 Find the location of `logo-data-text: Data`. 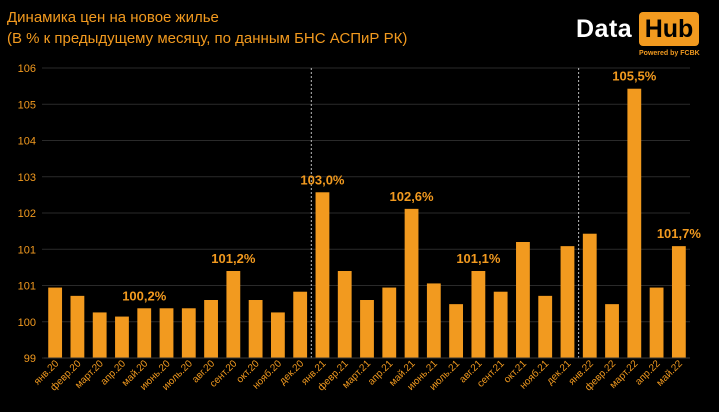

logo-data-text: Data is located at coordinates (604, 29).